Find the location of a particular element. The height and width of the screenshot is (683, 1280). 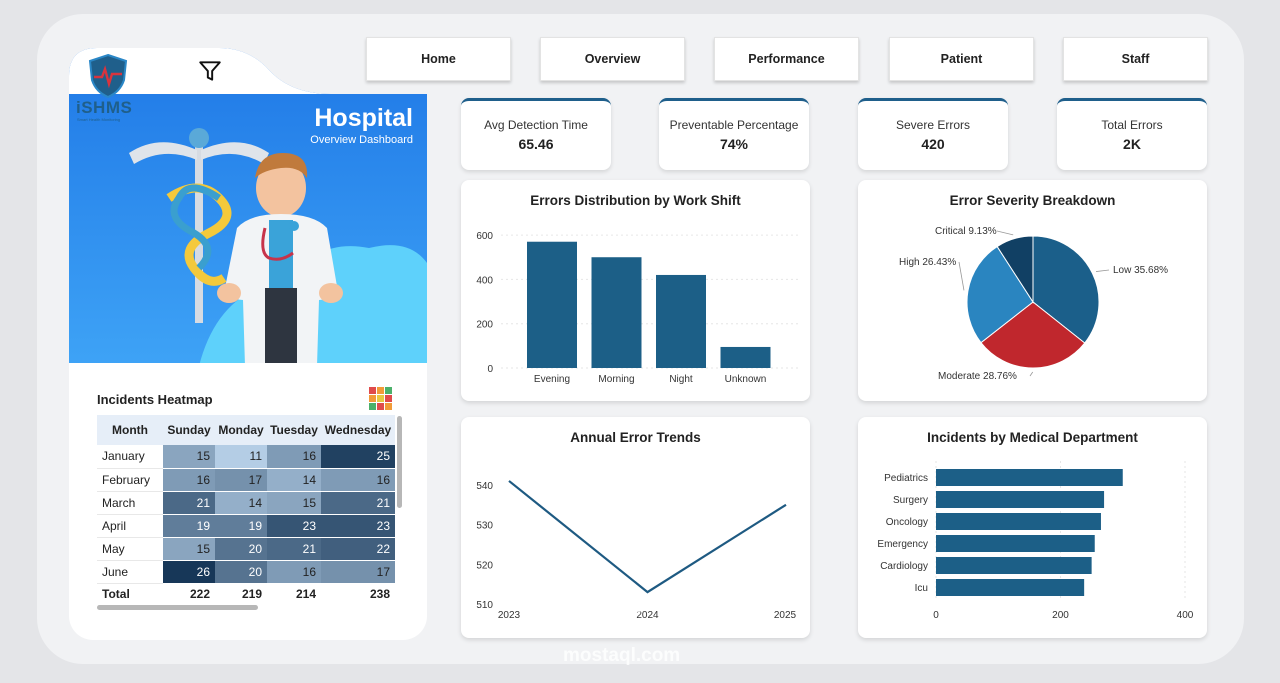

heatmap-cell: 16 is located at coordinates (294, 572).